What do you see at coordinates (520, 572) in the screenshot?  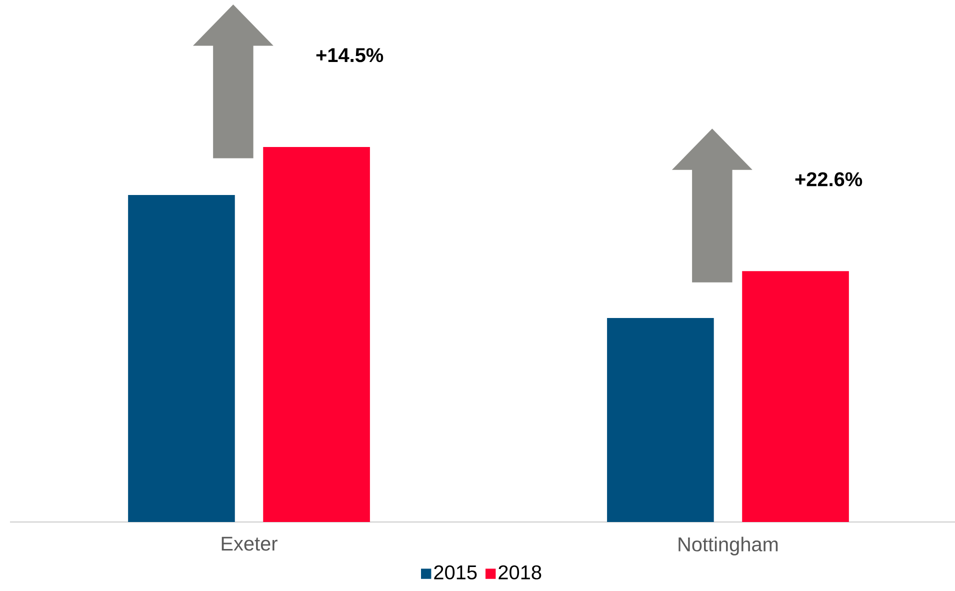 I see `legend-label: 2018` at bounding box center [520, 572].